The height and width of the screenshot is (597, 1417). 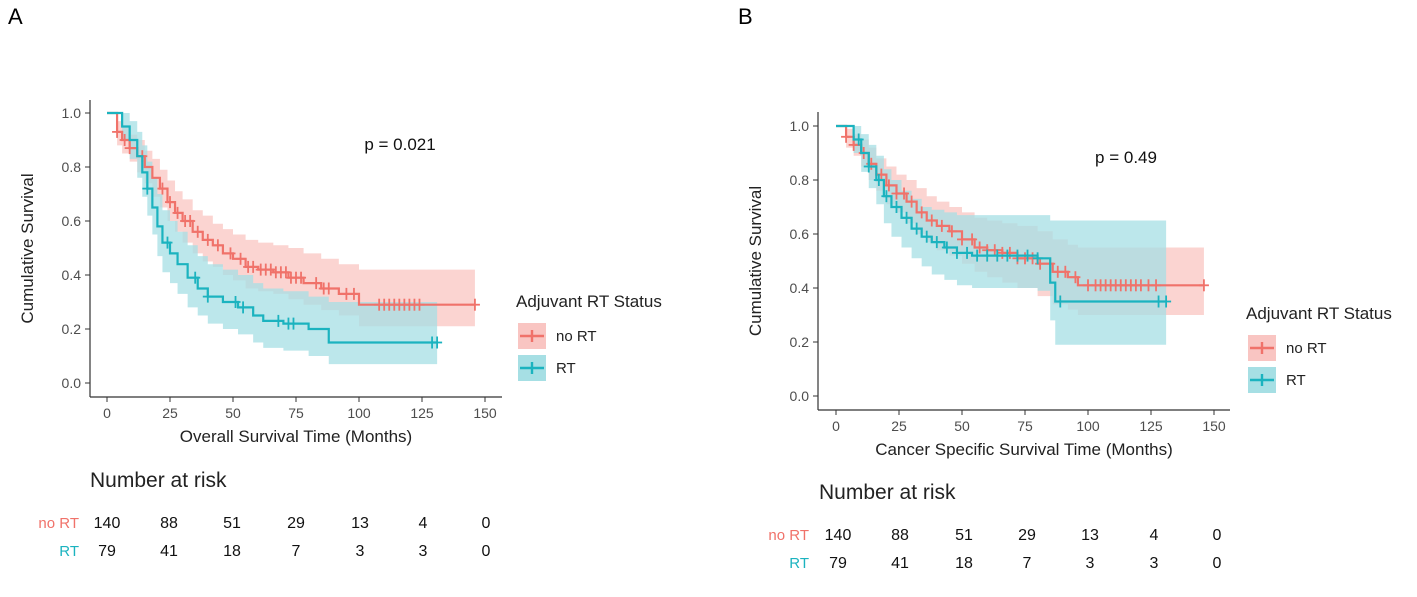 What do you see at coordinates (800, 234) in the screenshot?
I see `y-tick-label: 0.6` at bounding box center [800, 234].